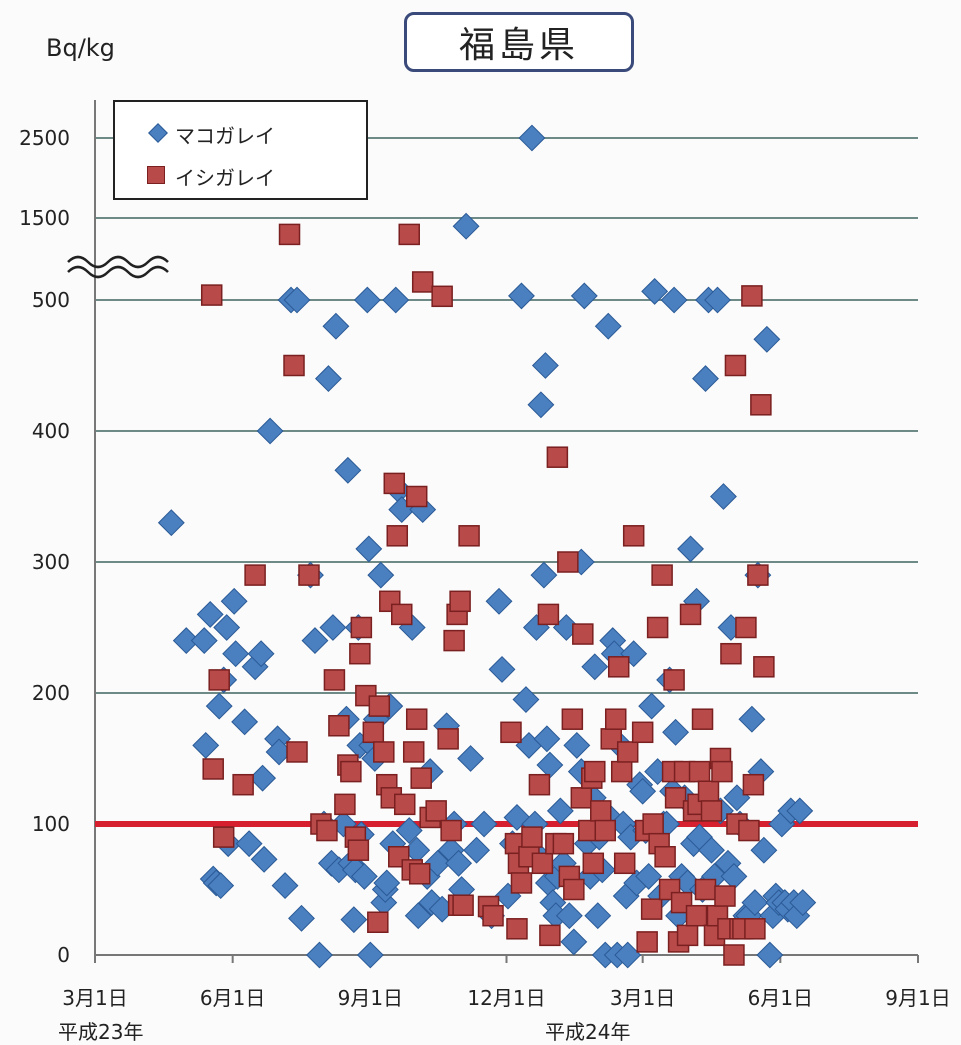 The height and width of the screenshot is (1045, 961). What do you see at coordinates (50, 300) in the screenshot?
I see `y-tick-label: 500` at bounding box center [50, 300].